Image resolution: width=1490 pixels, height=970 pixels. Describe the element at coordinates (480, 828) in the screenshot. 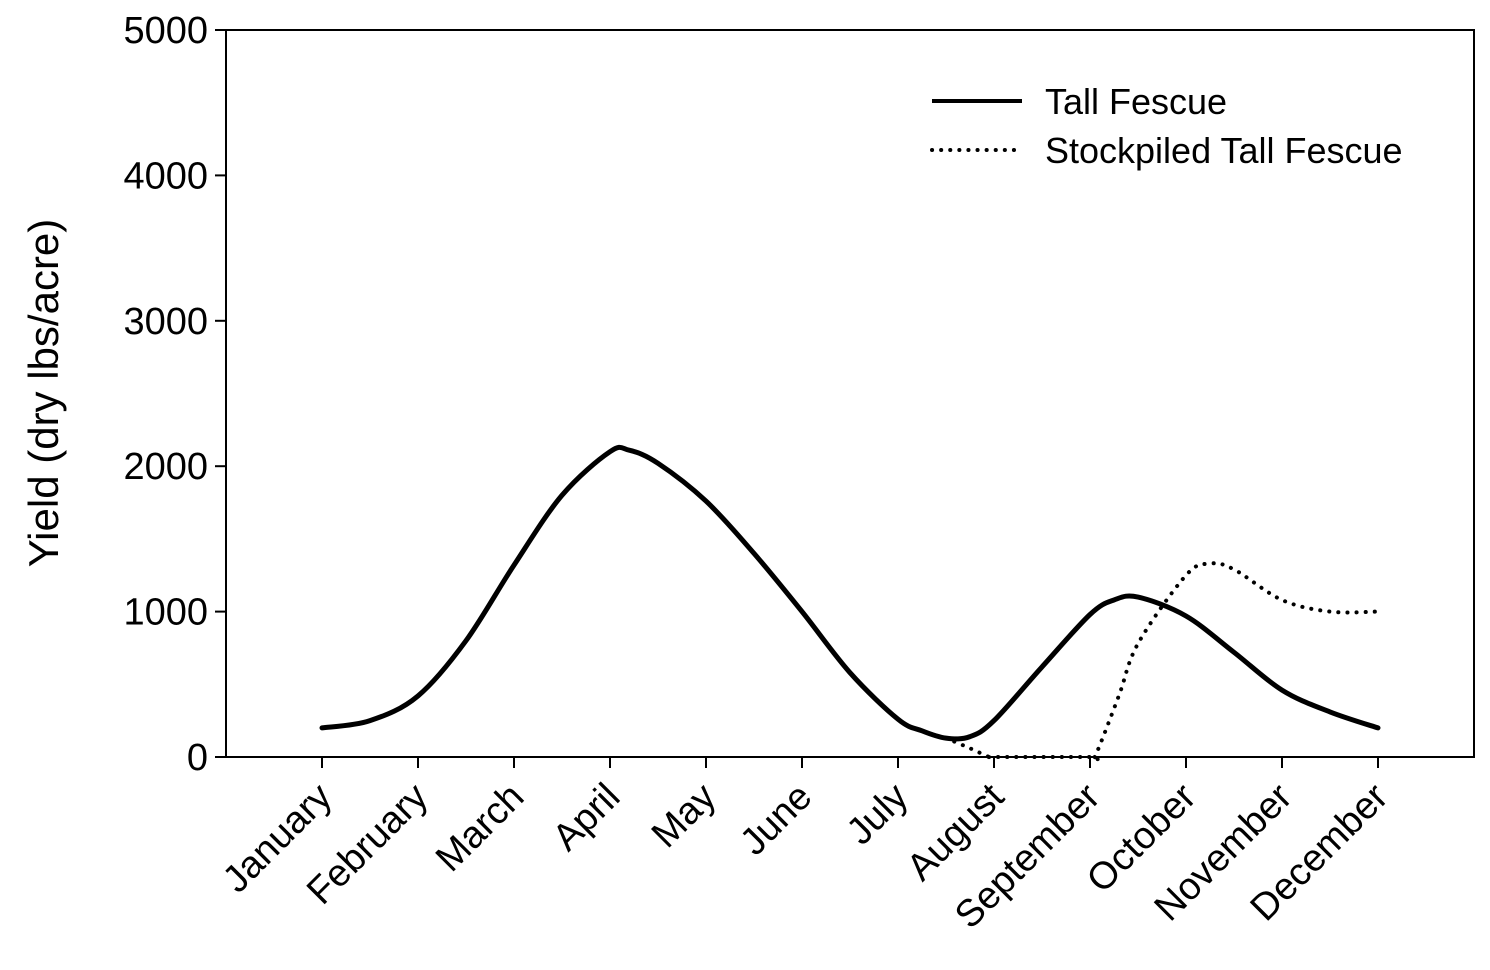

I see `x-tick-label: March` at that location.